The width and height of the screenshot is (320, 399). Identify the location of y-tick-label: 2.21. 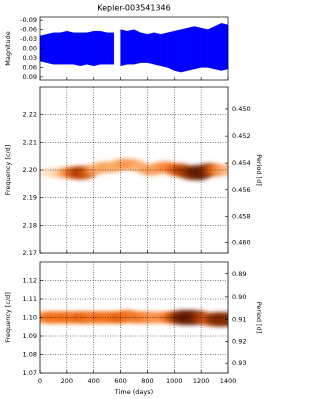
(30, 142).